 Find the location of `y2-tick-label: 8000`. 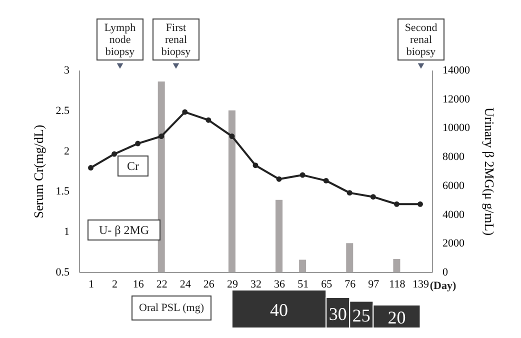

y2-tick-label: 8000 is located at coordinates (453, 157).